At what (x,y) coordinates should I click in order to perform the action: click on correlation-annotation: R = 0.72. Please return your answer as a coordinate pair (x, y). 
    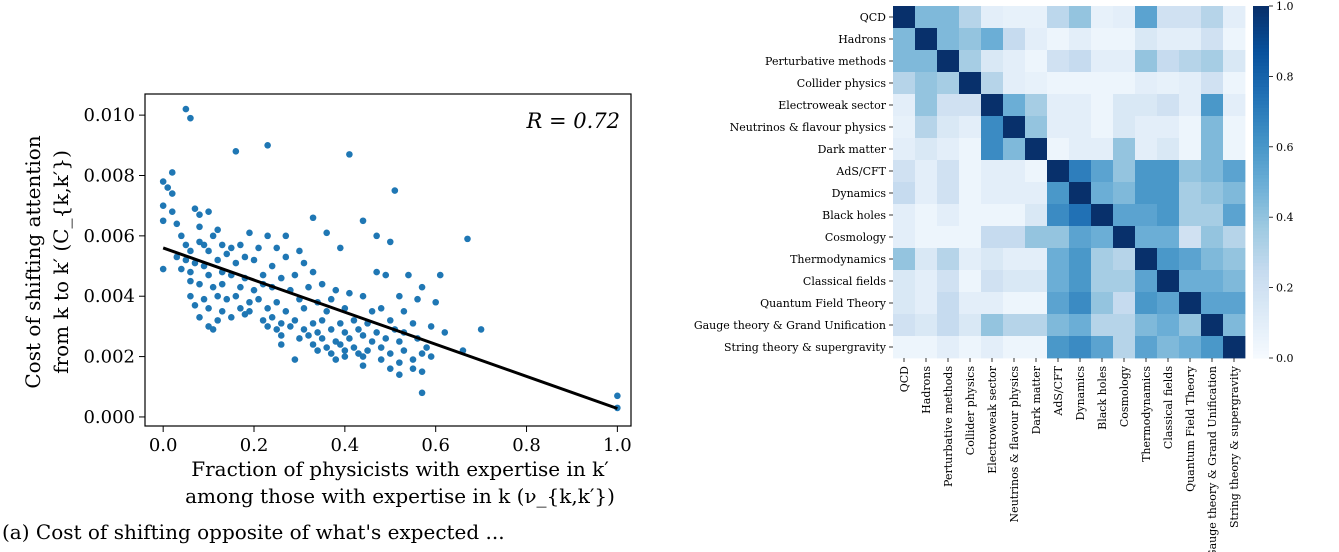
    Looking at the image, I should click on (572, 121).